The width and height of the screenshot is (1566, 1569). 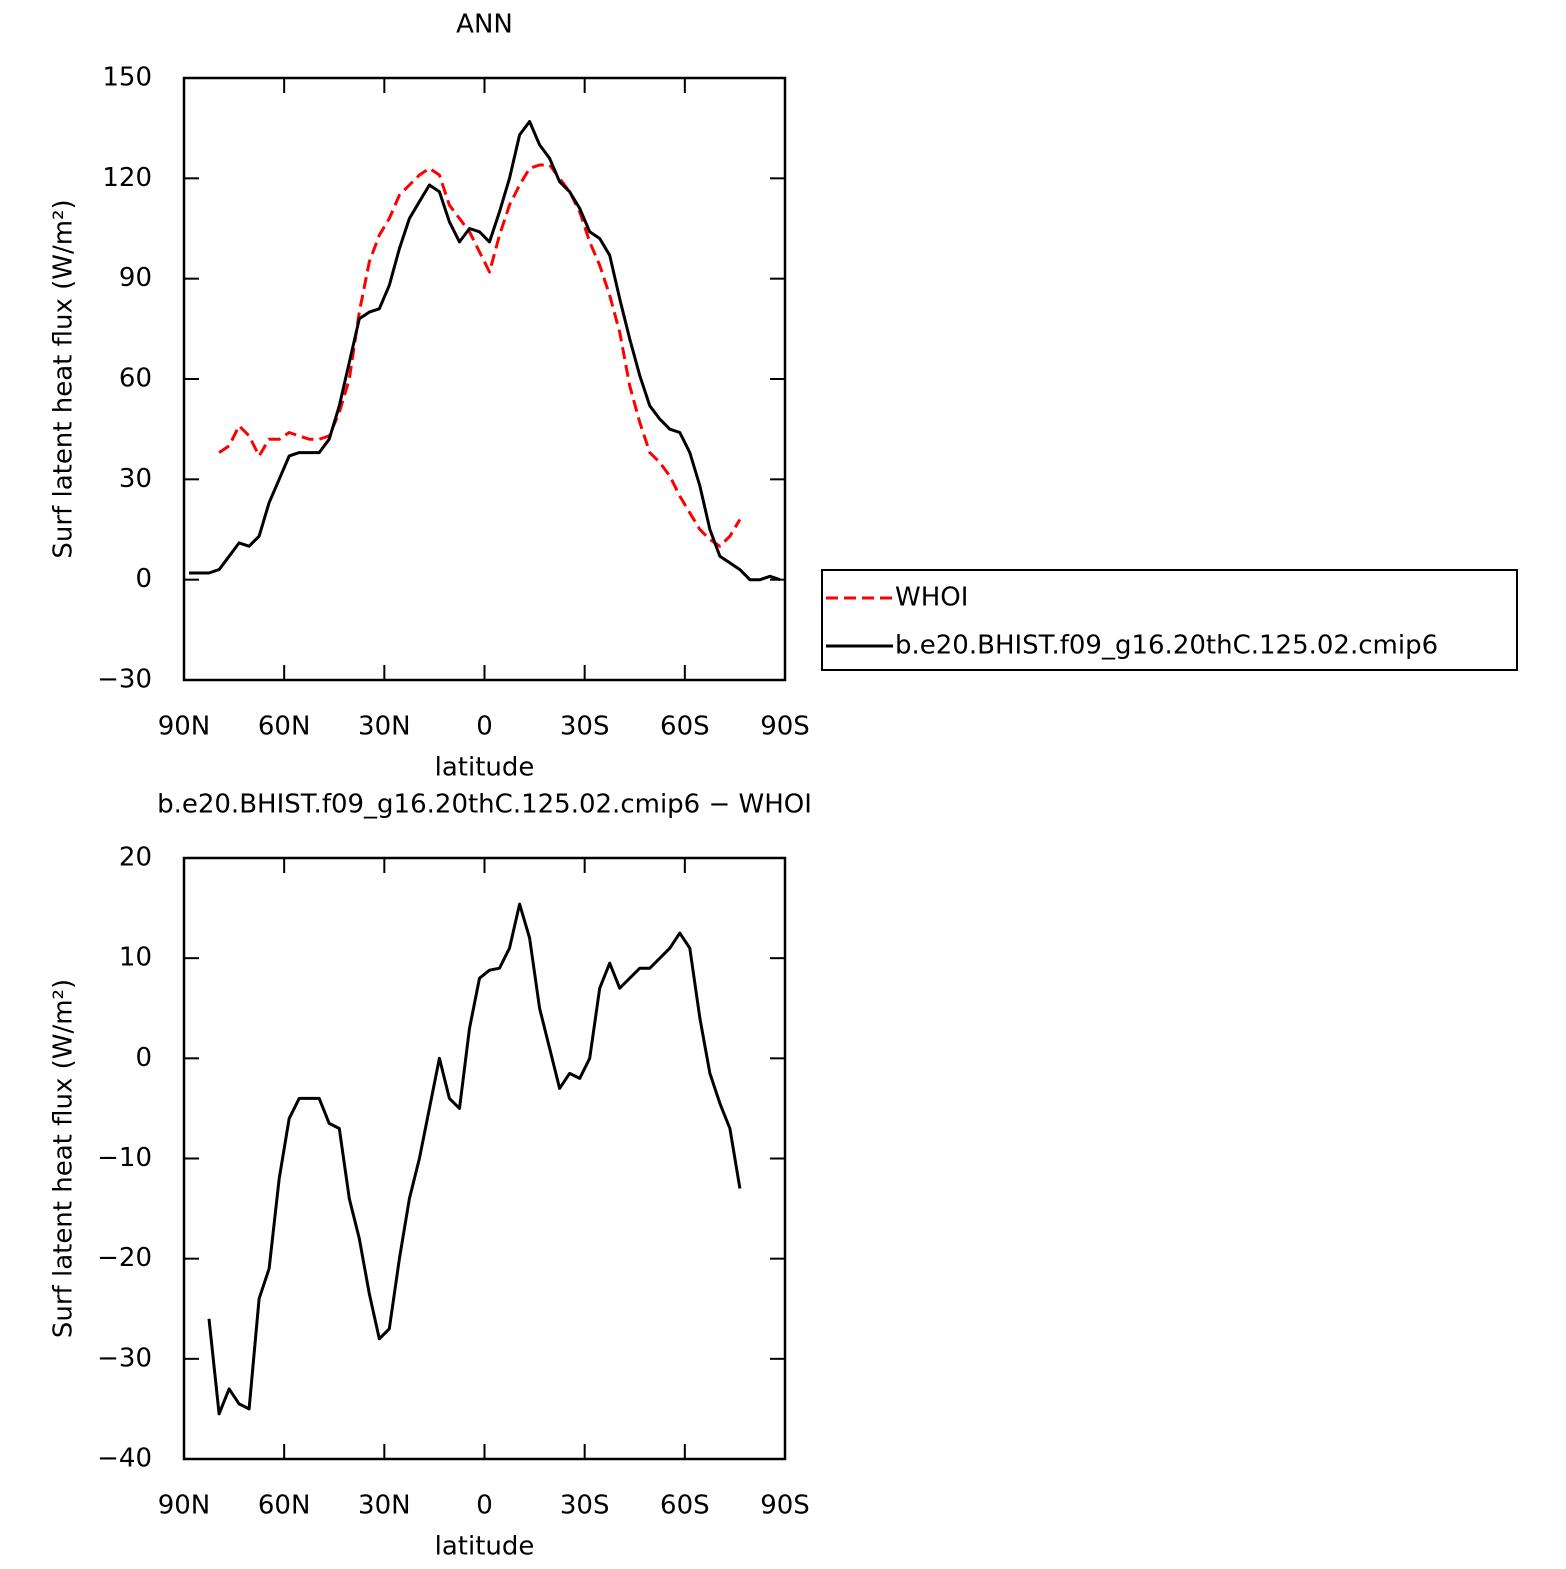 I want to click on legend-box, so click(x=1169, y=620).